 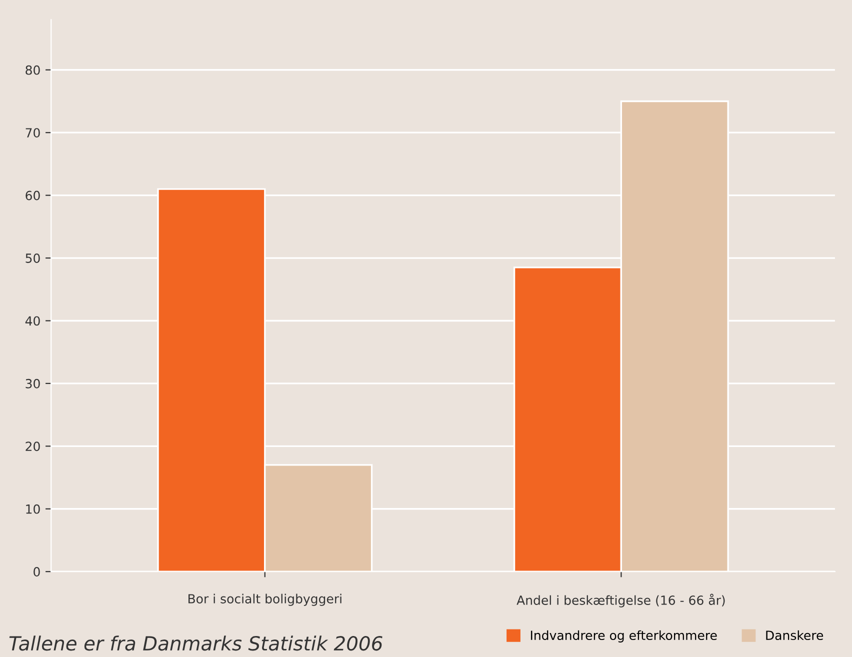 What do you see at coordinates (620, 601) in the screenshot?
I see `x-tick-label: Andel i beskæftigelse (16 - 66 år)` at bounding box center [620, 601].